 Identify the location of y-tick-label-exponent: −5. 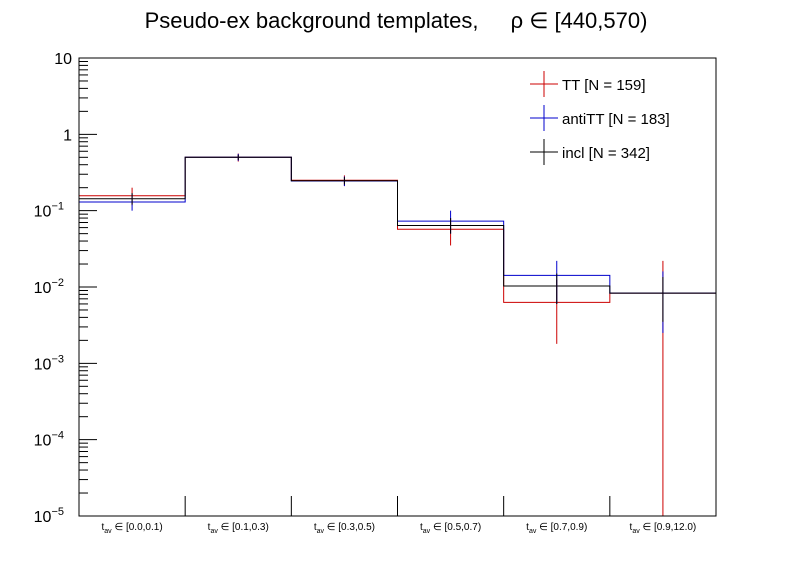
(57, 512).